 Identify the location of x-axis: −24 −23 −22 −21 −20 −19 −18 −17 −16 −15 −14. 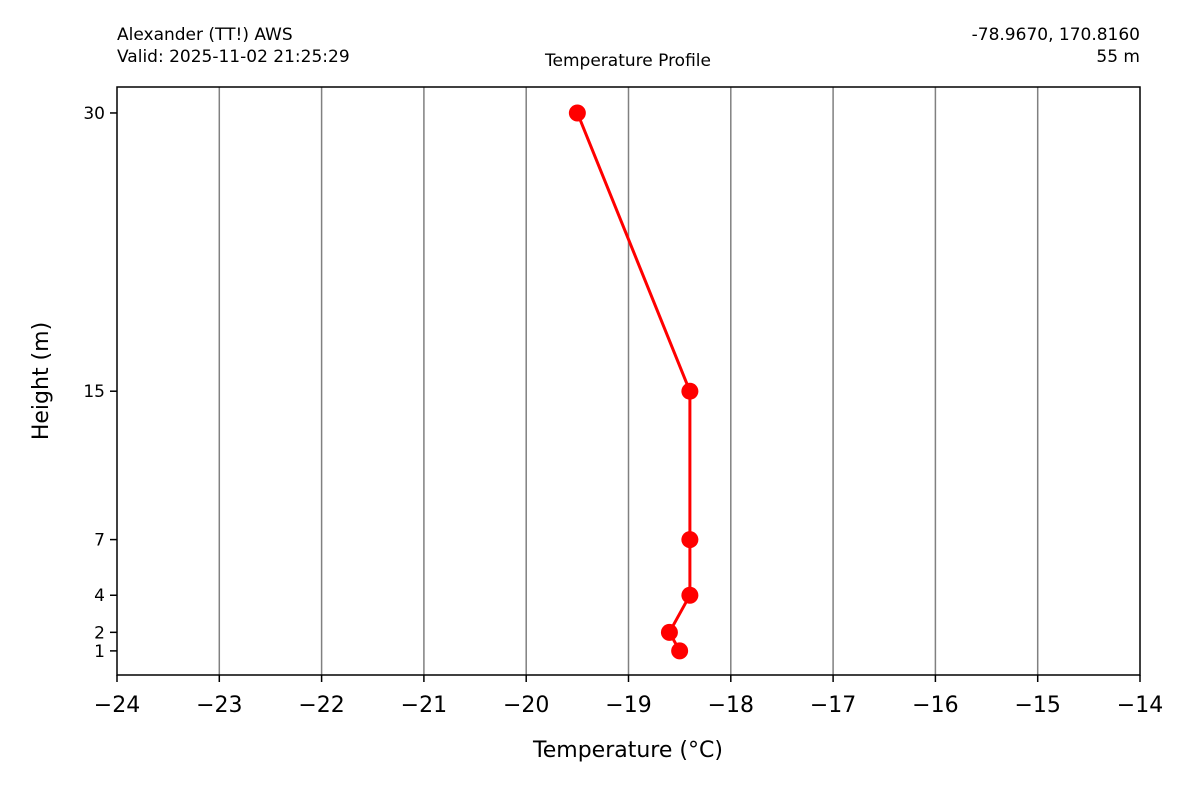
(628, 696).